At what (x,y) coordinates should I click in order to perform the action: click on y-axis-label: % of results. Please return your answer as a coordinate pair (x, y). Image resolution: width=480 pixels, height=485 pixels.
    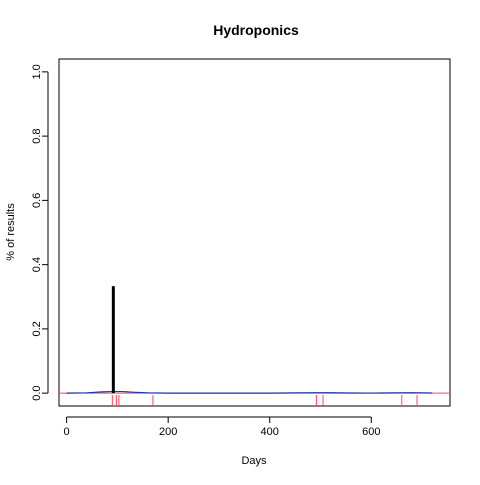
    Looking at the image, I should click on (11, 232).